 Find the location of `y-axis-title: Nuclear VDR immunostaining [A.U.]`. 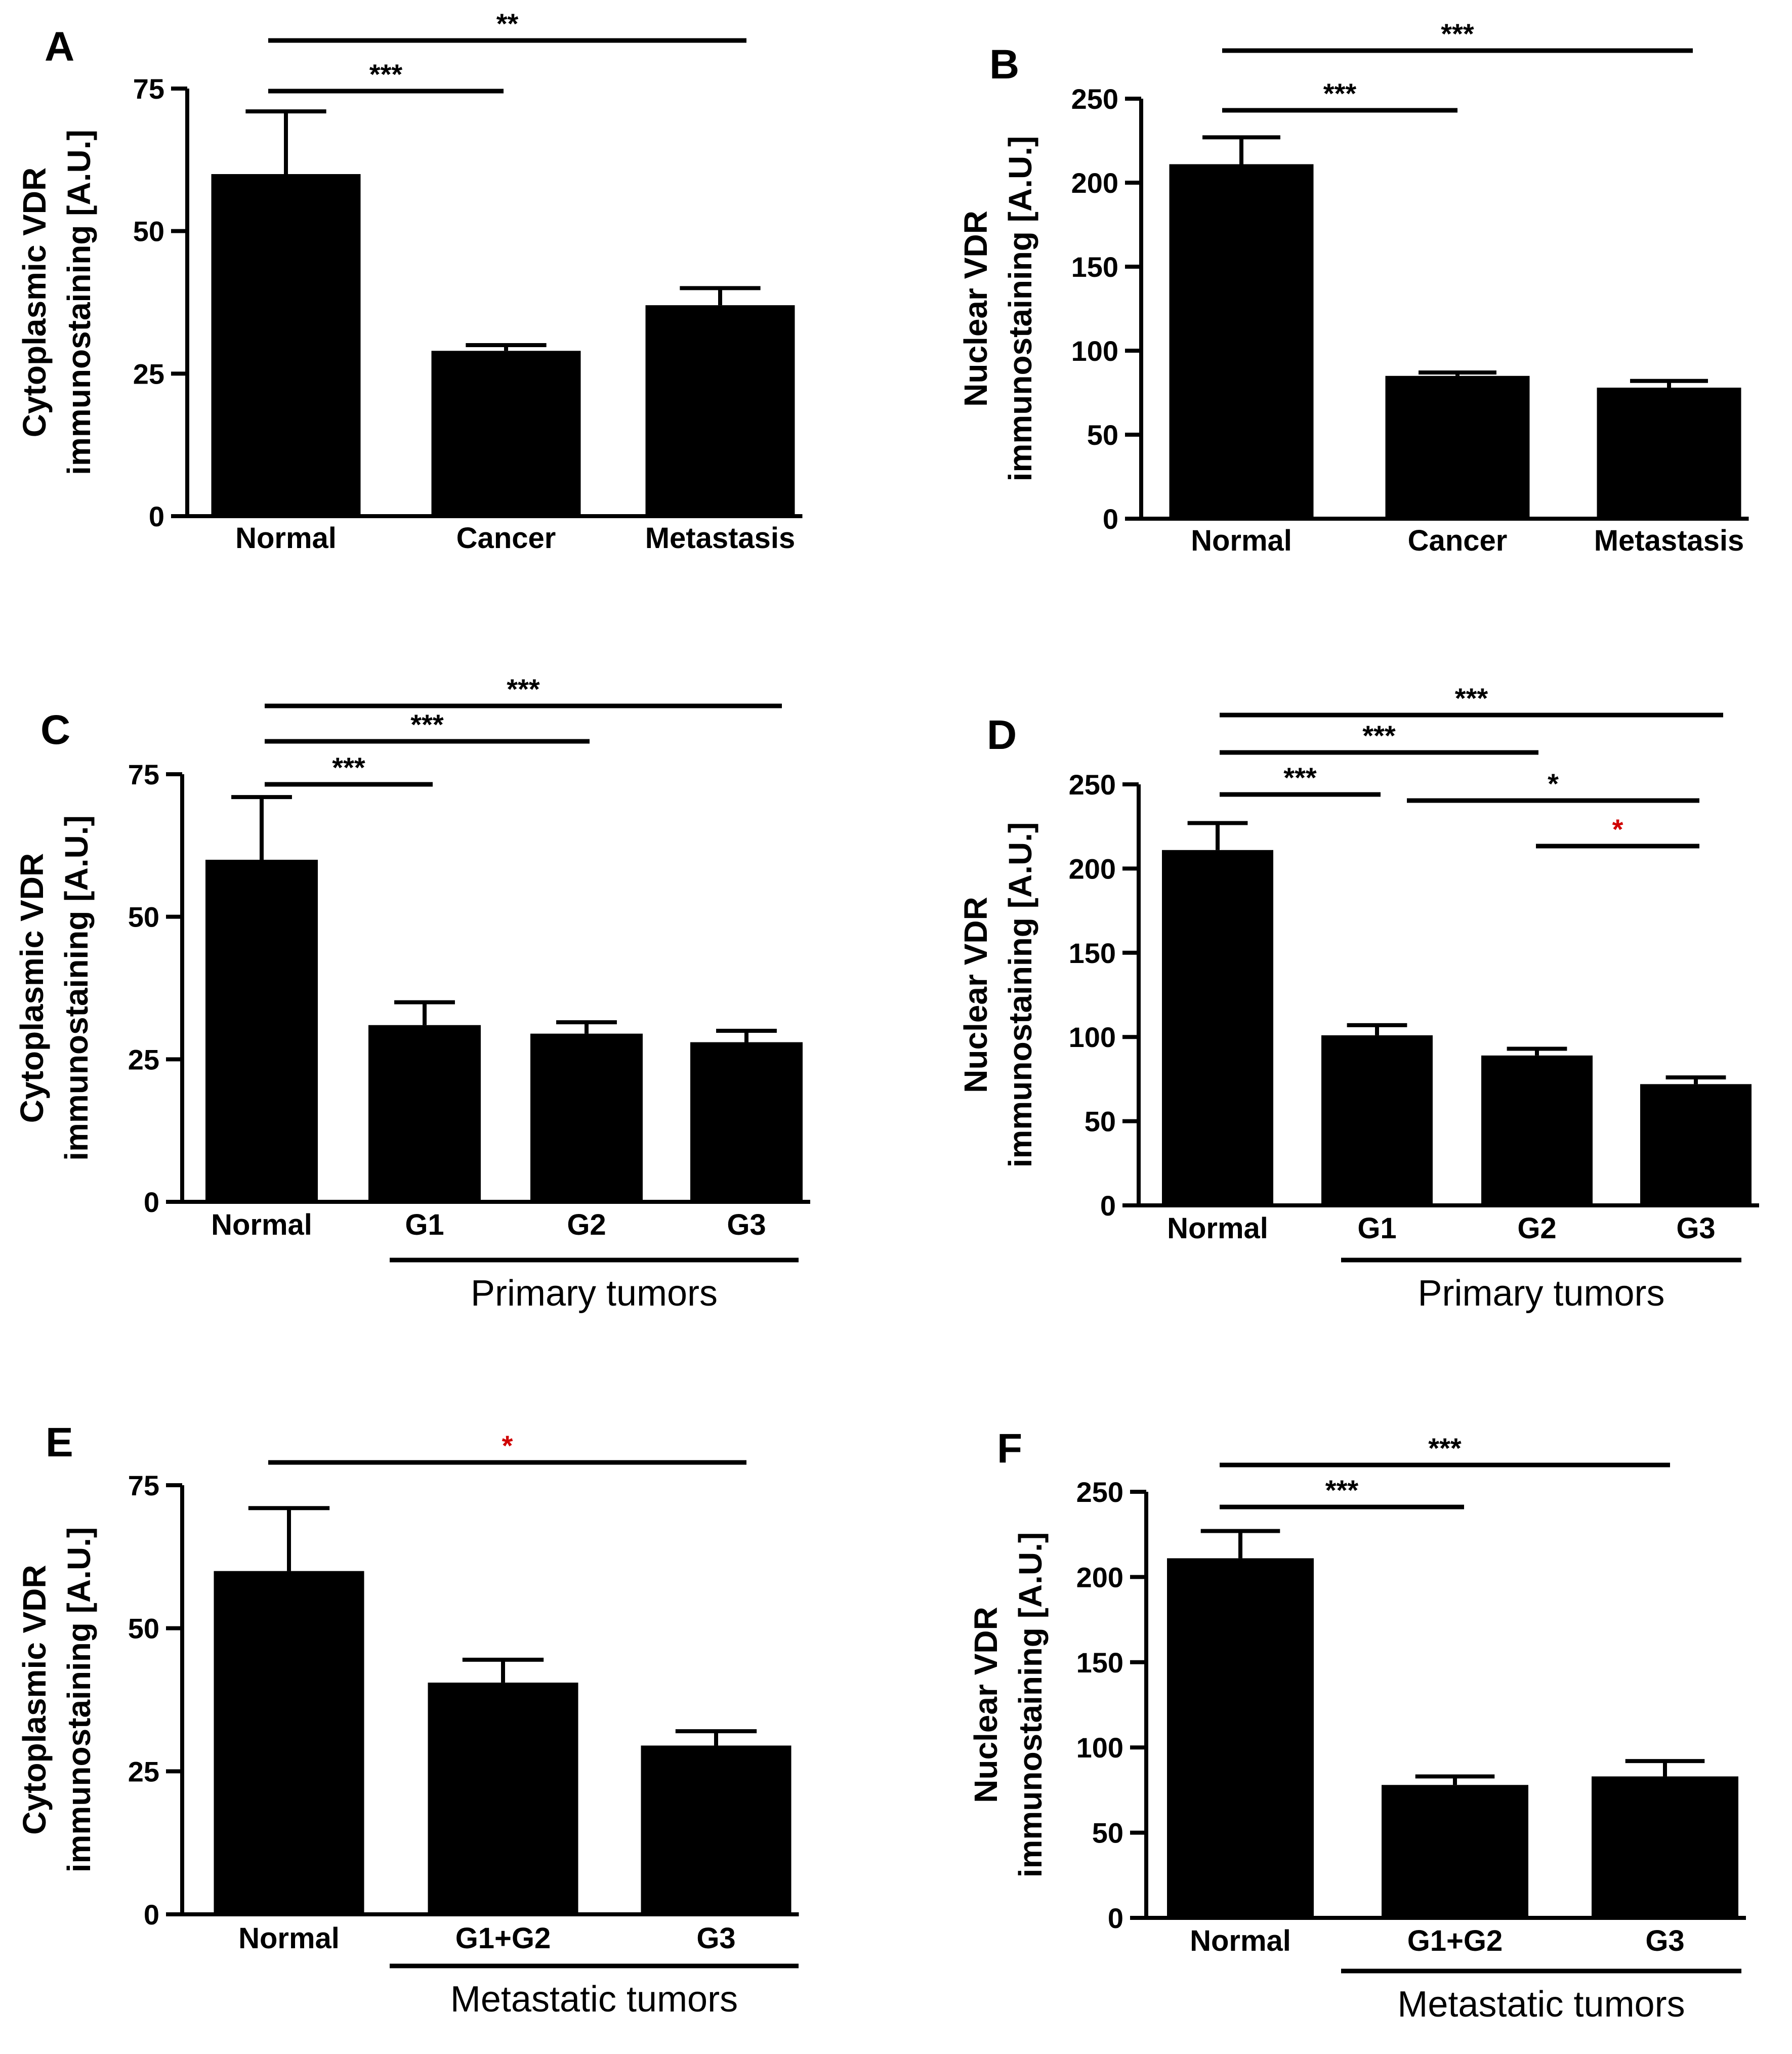

y-axis-title: Nuclear VDR immunostaining [A.U.] is located at coordinates (998, 995).